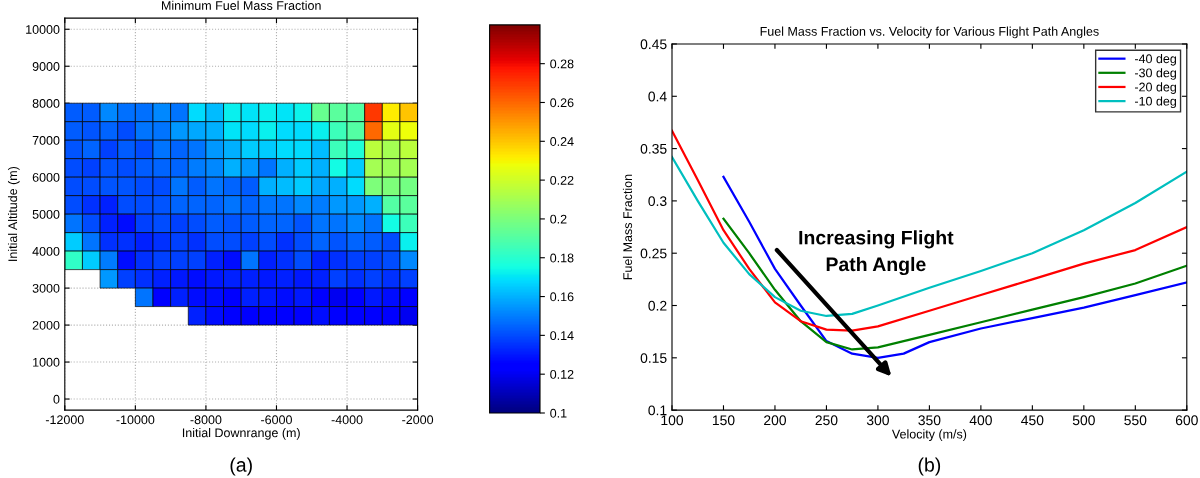 The image size is (1200, 478). I want to click on y-tick-label: 1000, so click(46, 362).